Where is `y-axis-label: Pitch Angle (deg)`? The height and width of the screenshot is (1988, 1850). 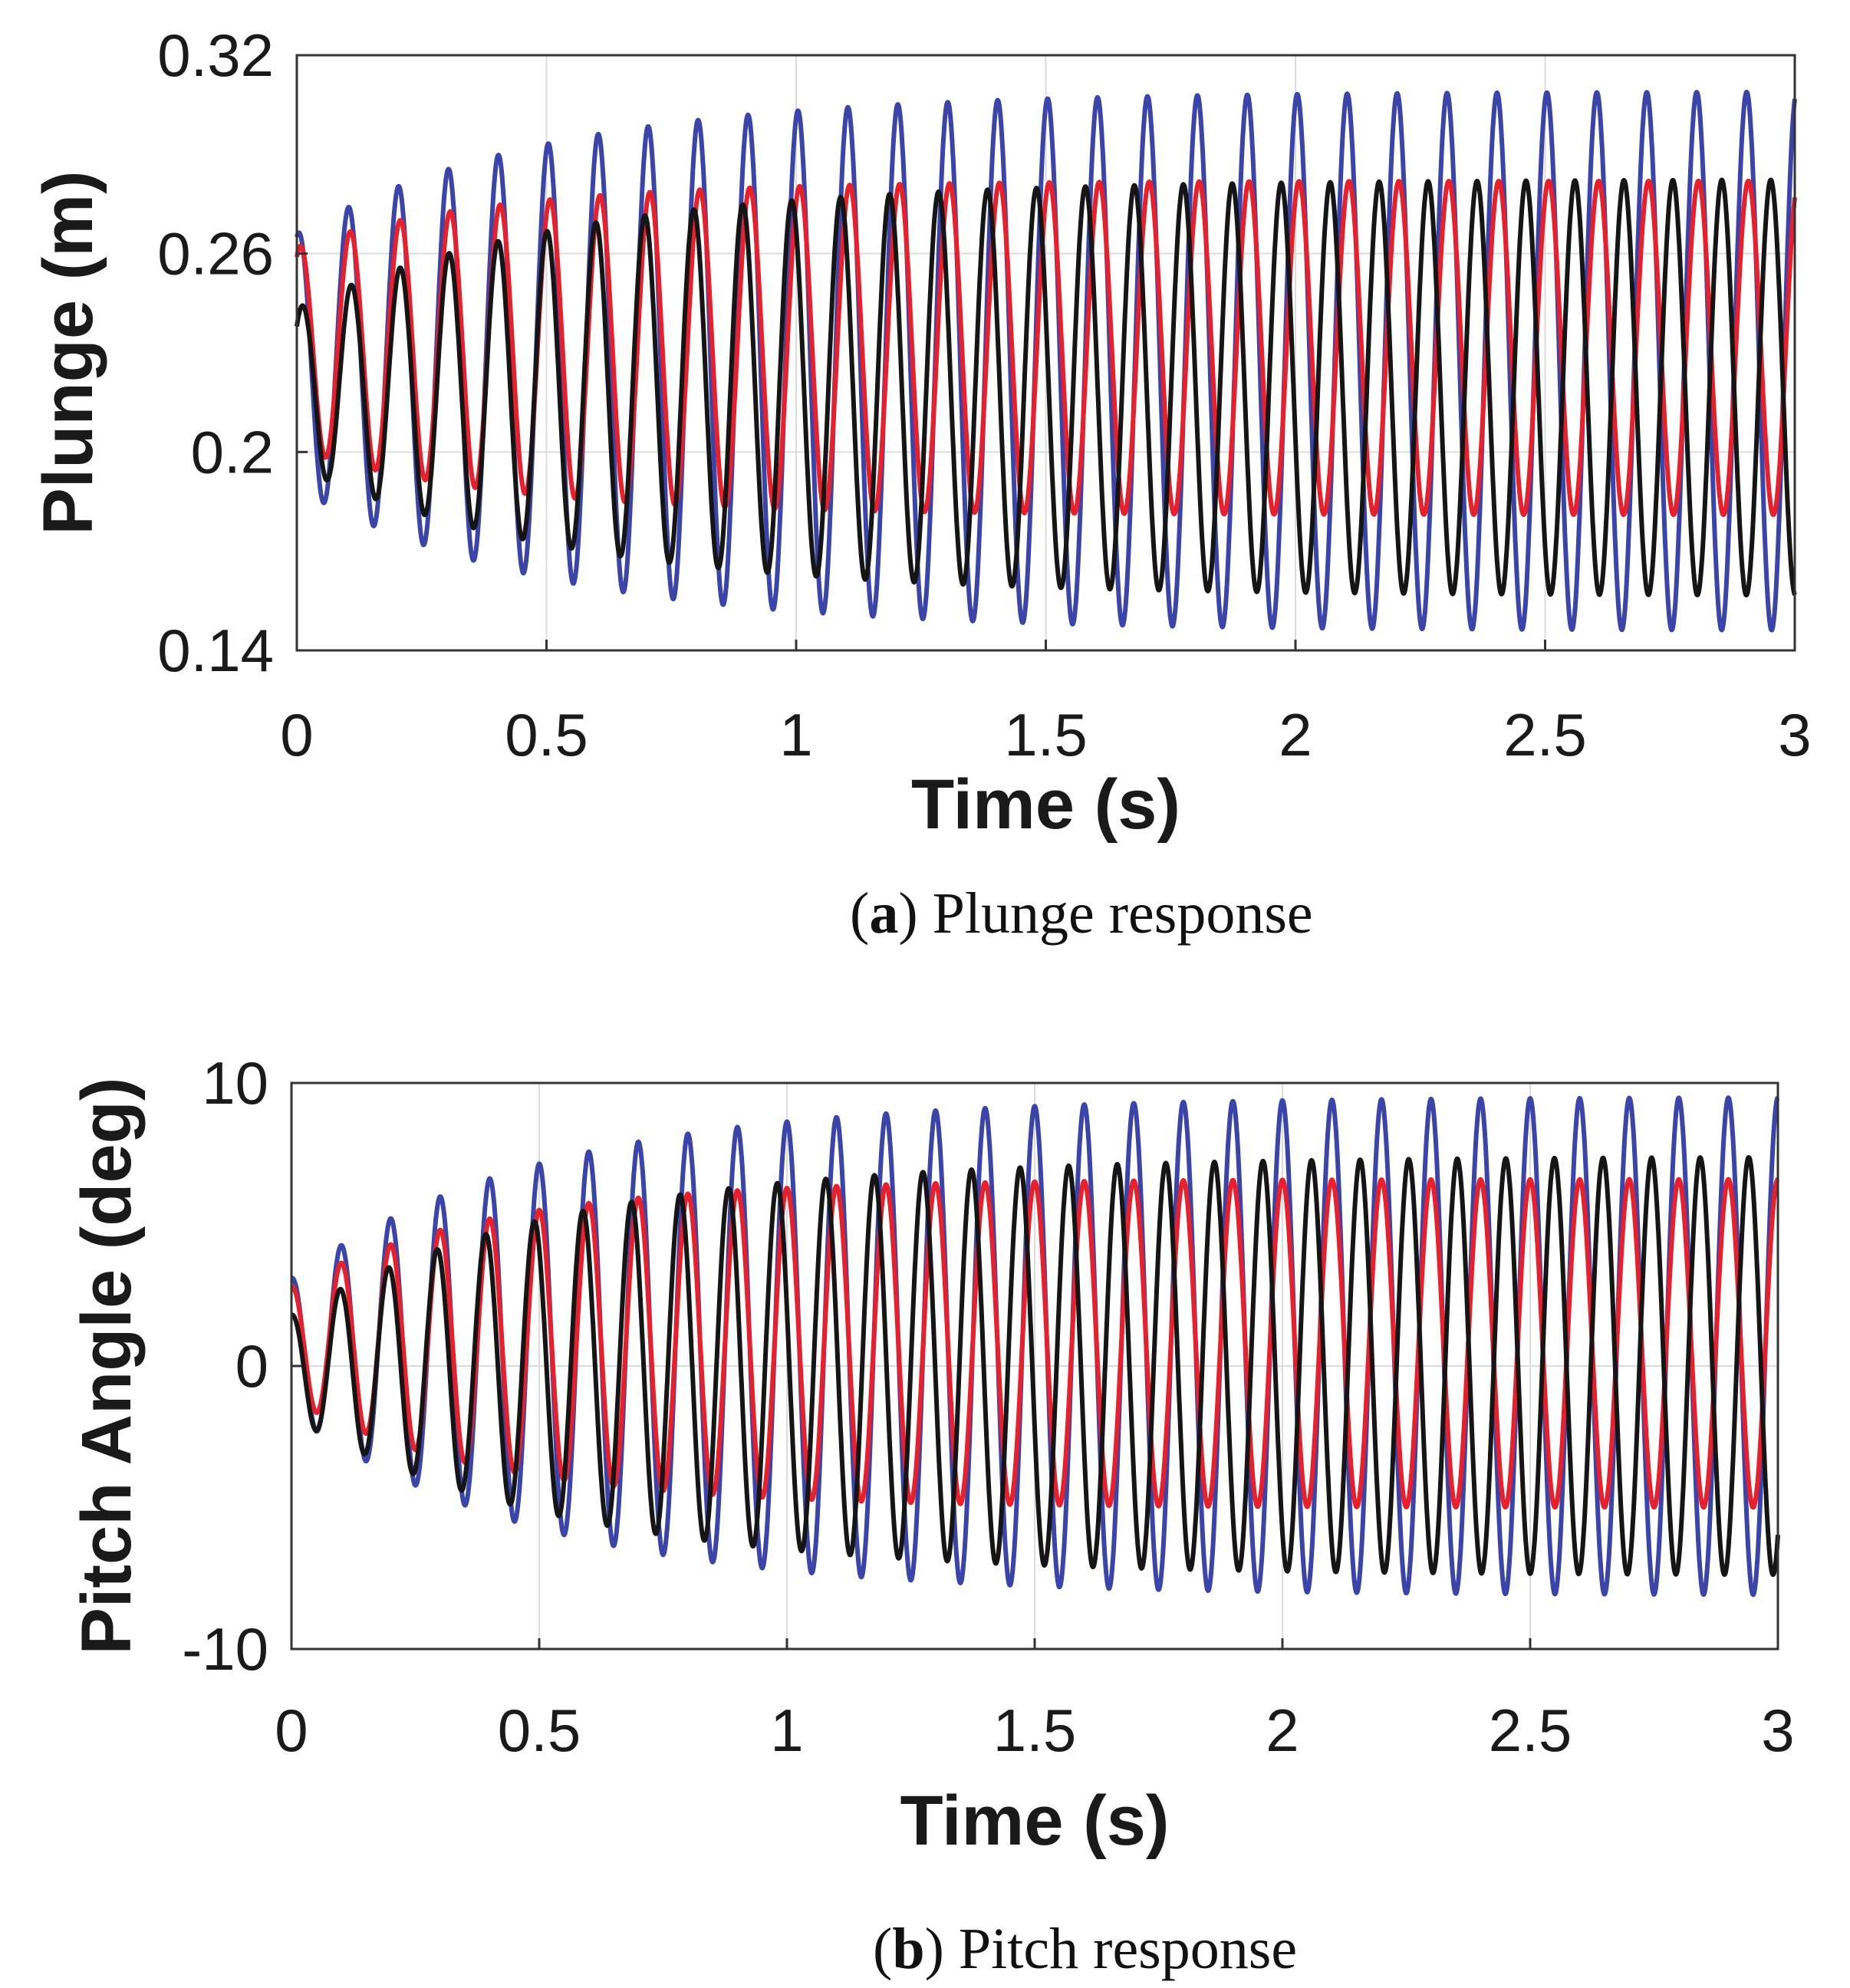
y-axis-label: Pitch Angle (deg) is located at coordinates (106, 1365).